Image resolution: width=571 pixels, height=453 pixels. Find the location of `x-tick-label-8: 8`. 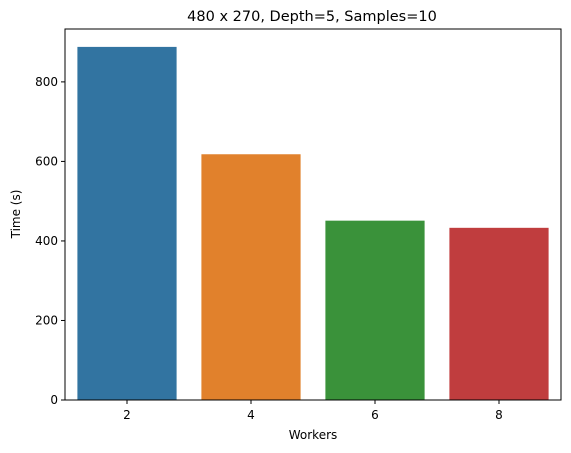

x-tick-label-8: 8 is located at coordinates (499, 415).